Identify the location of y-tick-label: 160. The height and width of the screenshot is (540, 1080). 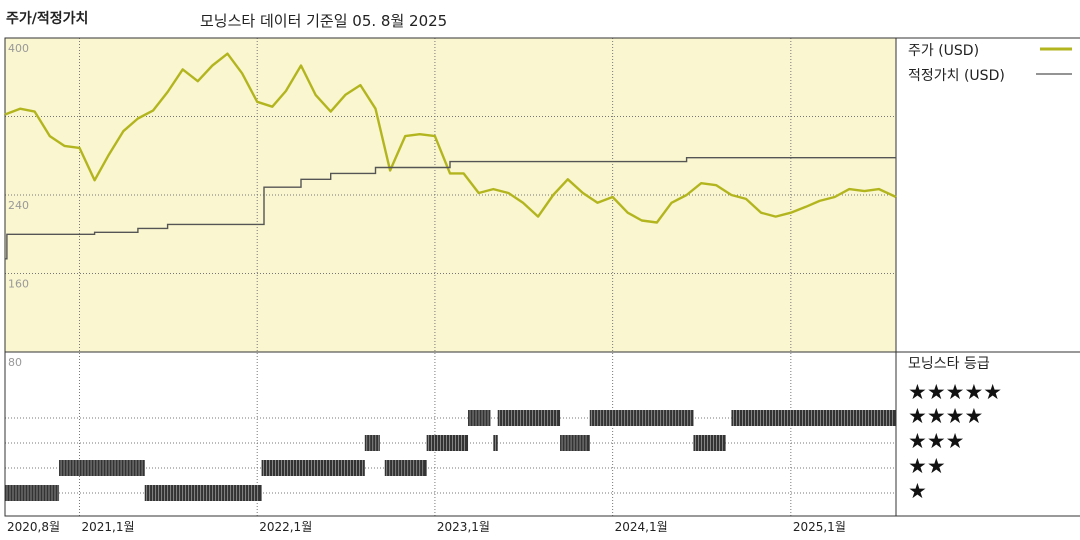
(18, 284).